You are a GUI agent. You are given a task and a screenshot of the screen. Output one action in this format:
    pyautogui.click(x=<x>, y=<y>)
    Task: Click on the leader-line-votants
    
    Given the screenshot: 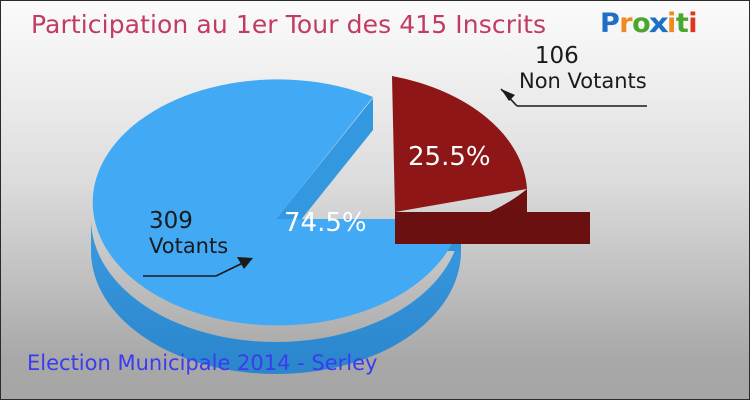 What is the action you would take?
    pyautogui.click(x=198, y=267)
    